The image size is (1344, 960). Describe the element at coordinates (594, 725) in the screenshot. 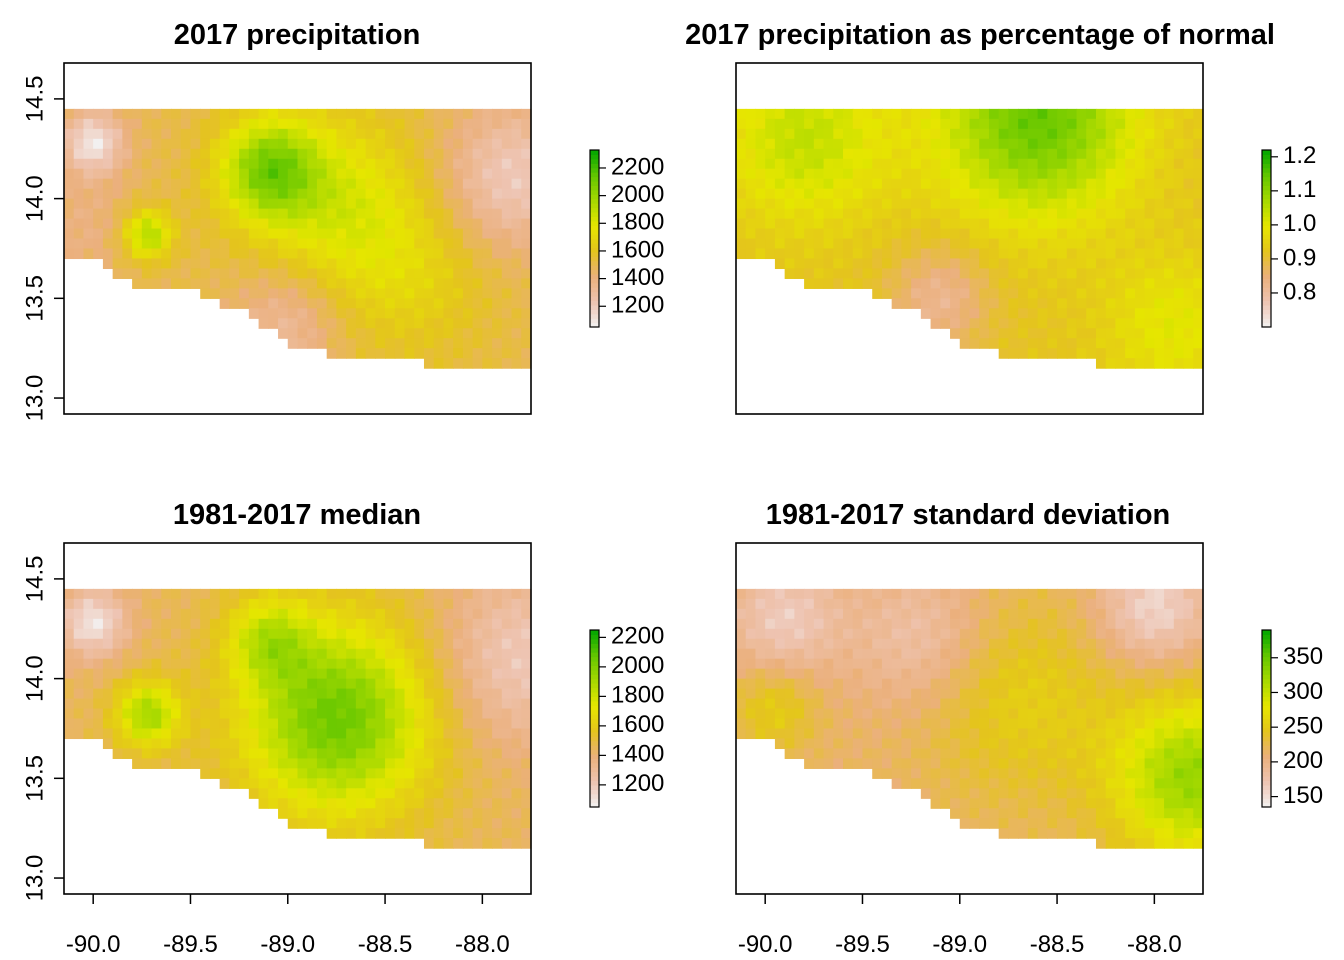

I see `legend-swatch` at that location.